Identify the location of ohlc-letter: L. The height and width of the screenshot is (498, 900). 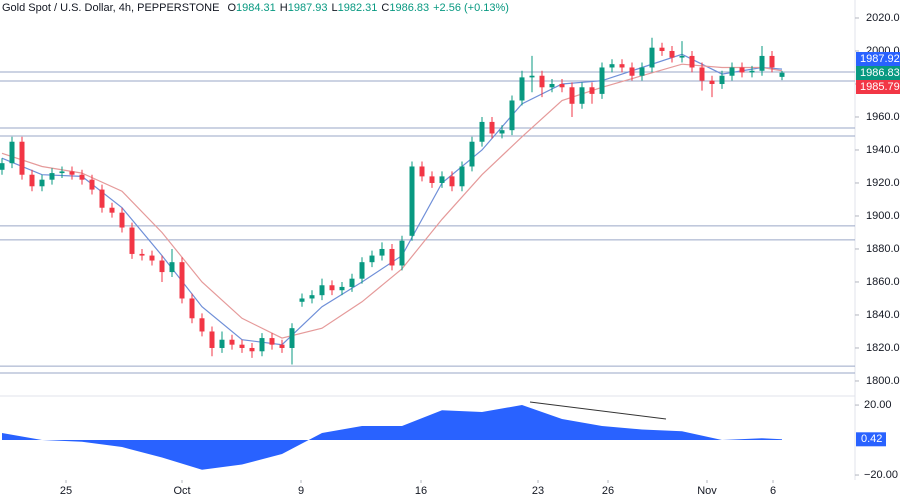
(335, 8).